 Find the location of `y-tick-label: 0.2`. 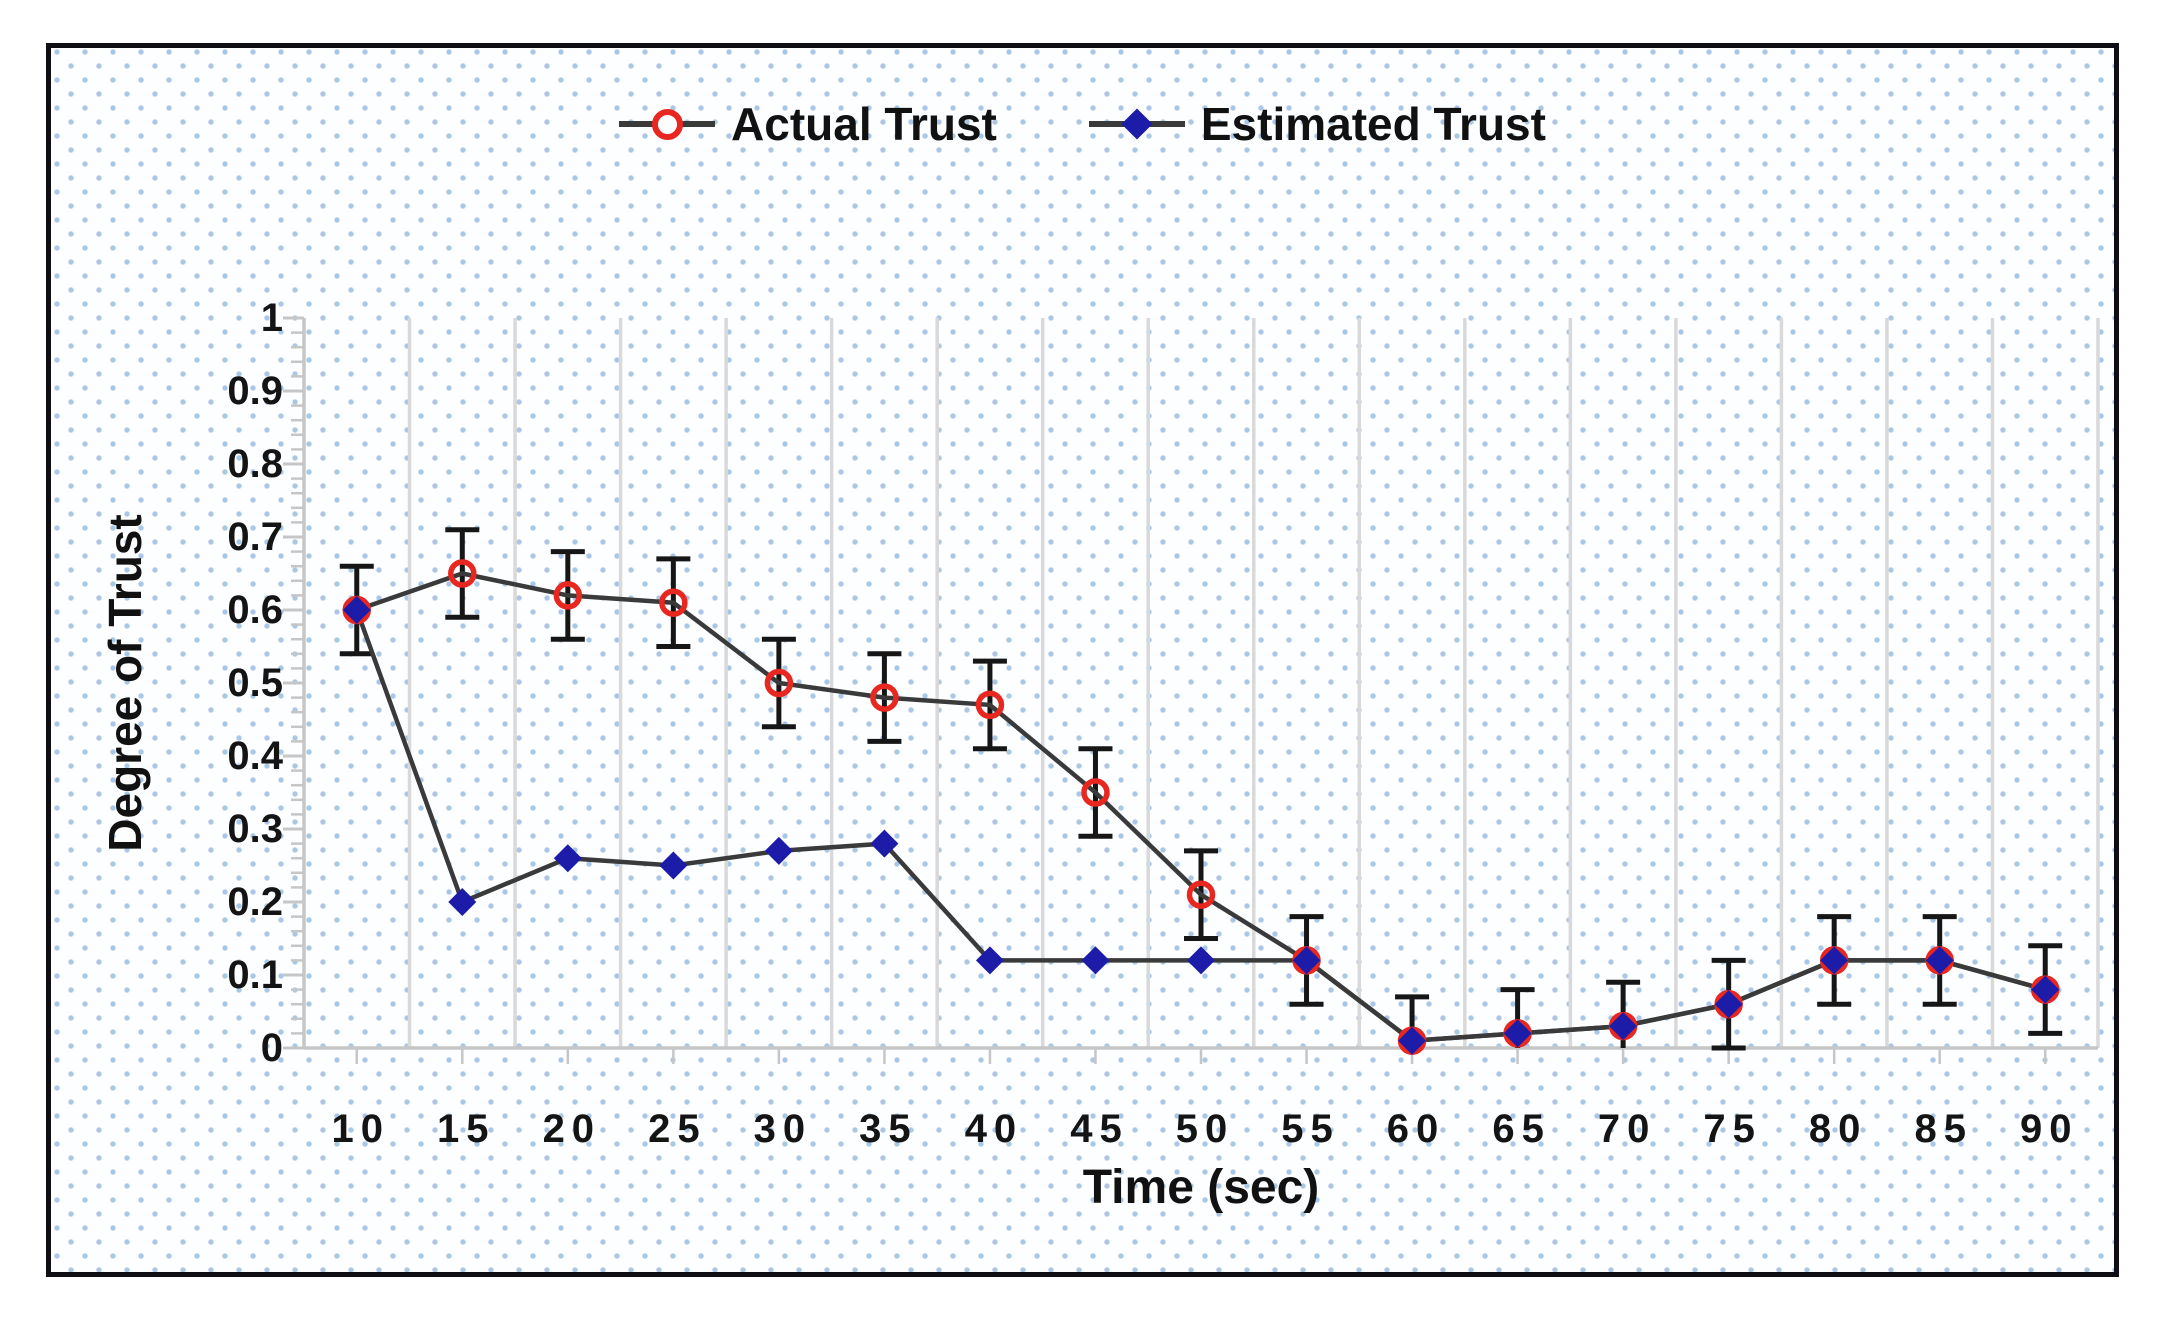

y-tick-label: 0.2 is located at coordinates (255, 902).